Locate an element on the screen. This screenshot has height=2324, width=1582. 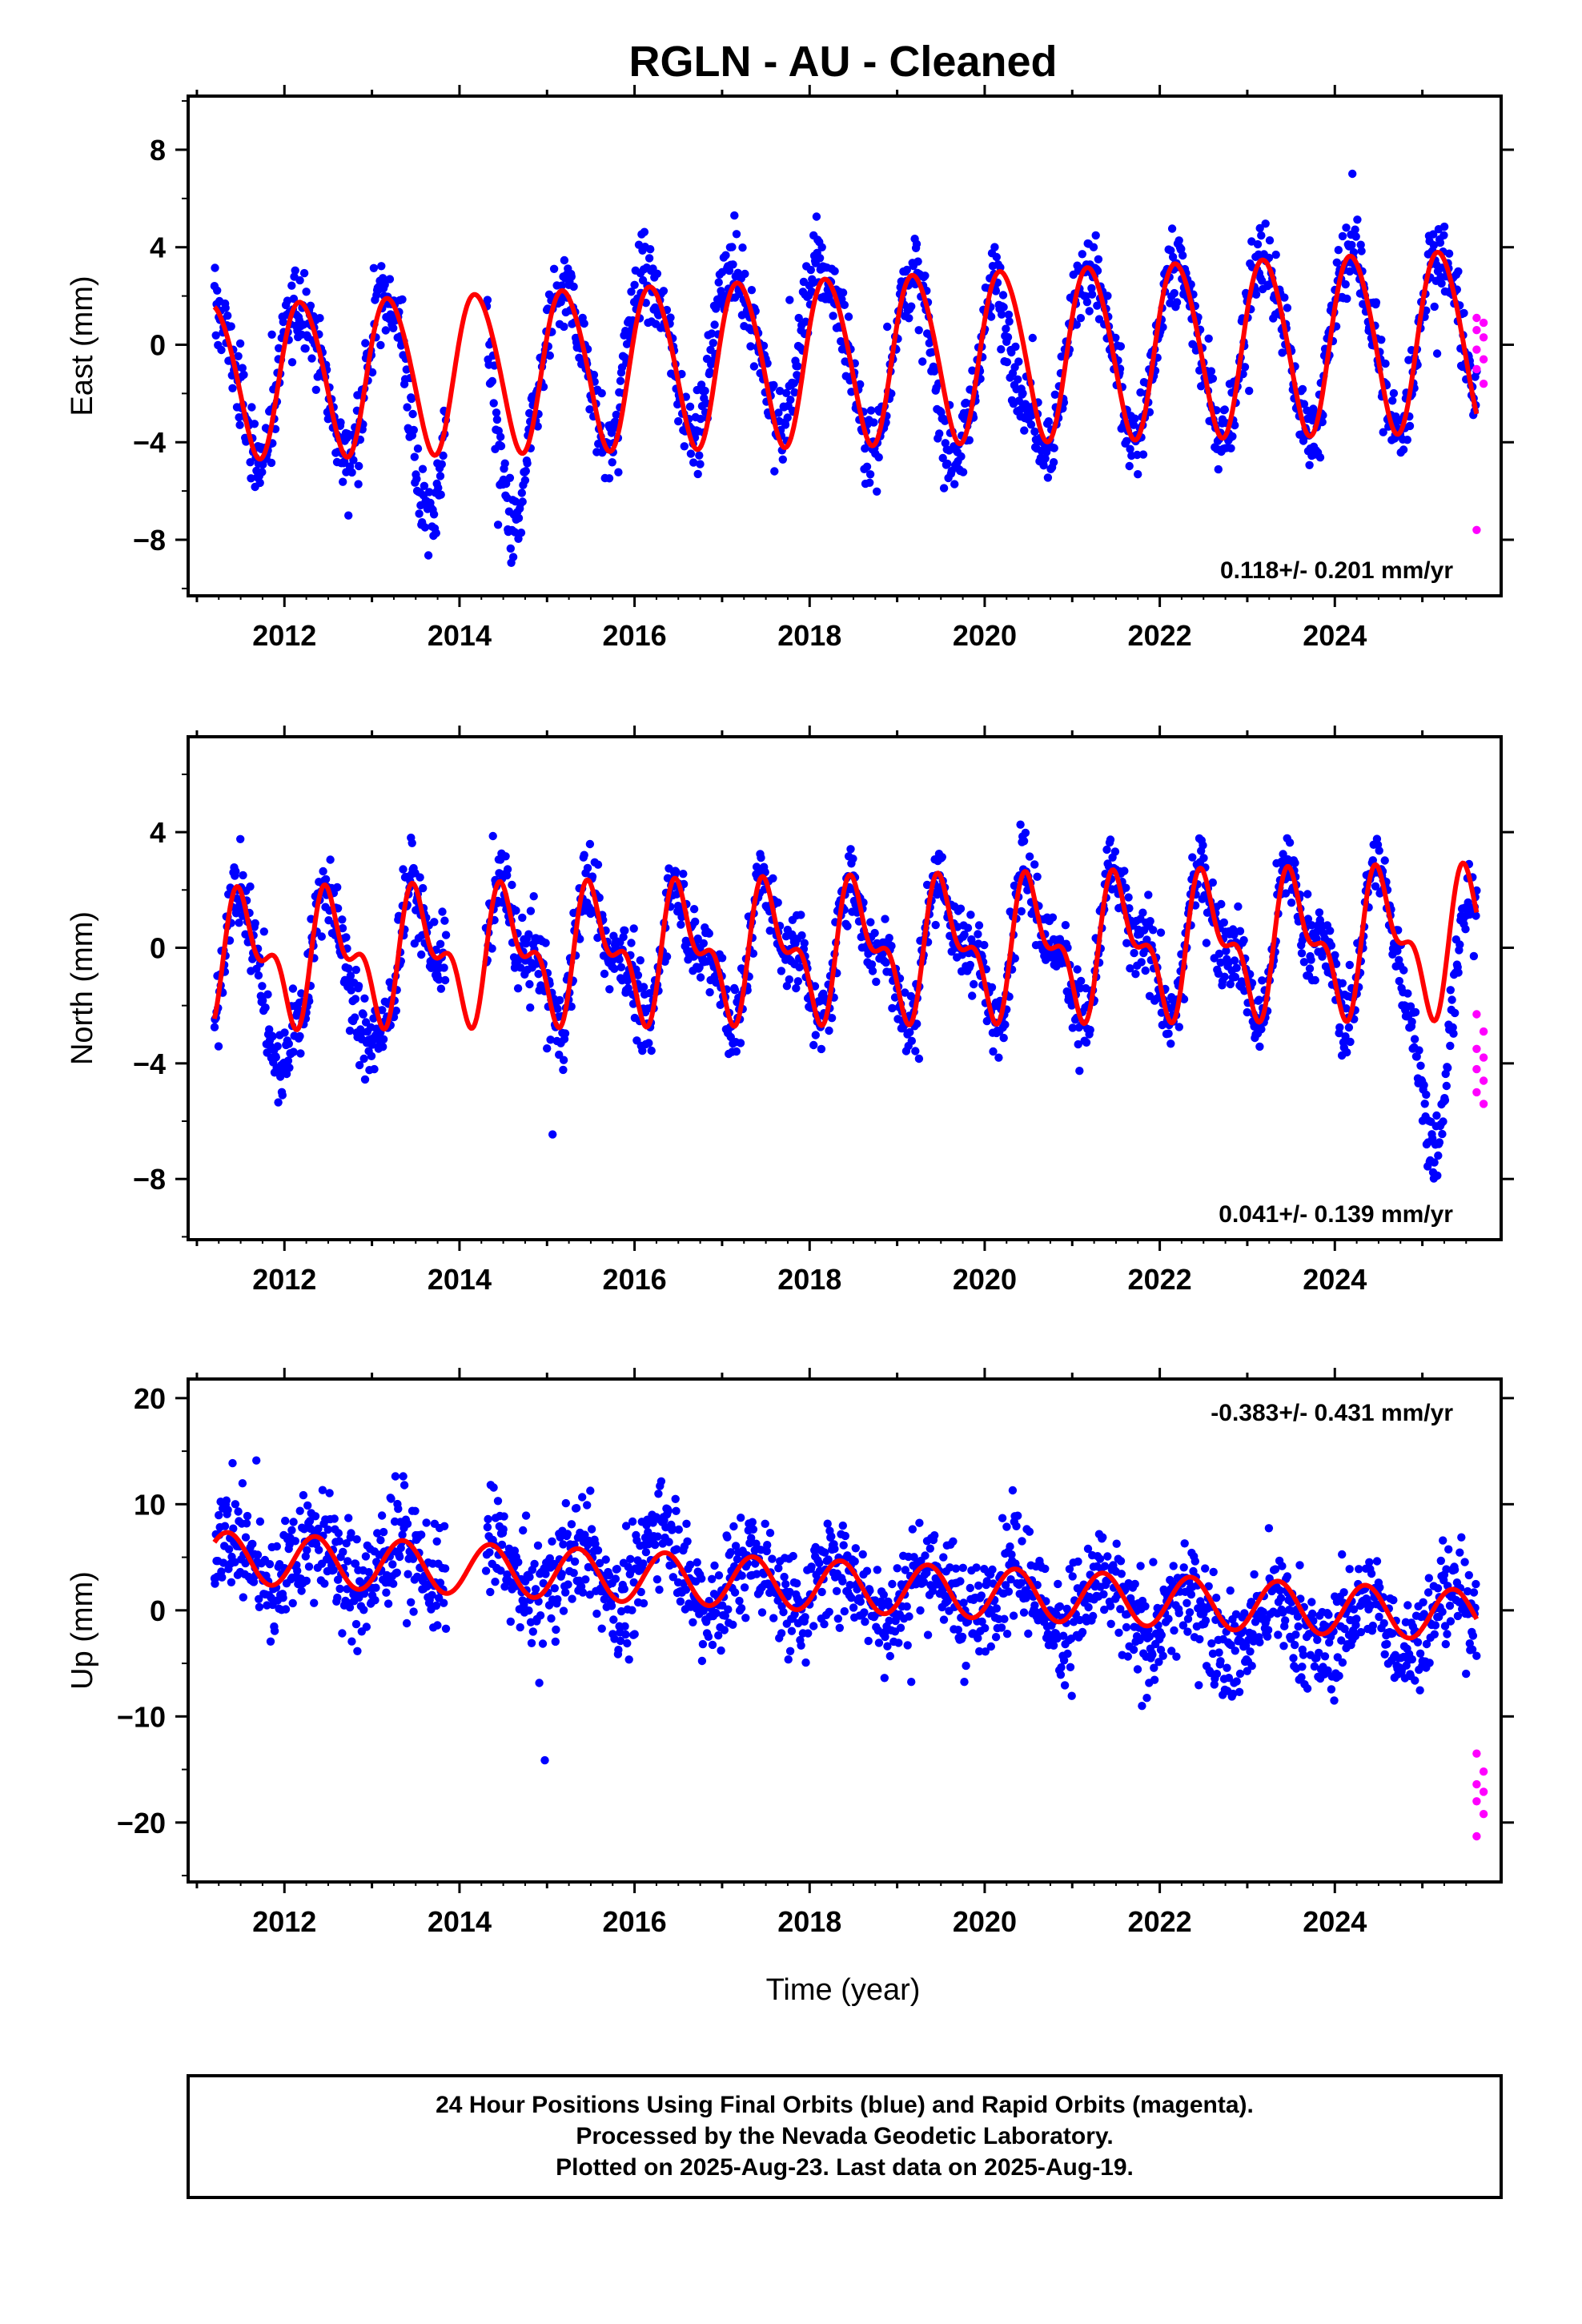
rapid-orbit-point is located at coordinates (1484, 1057).